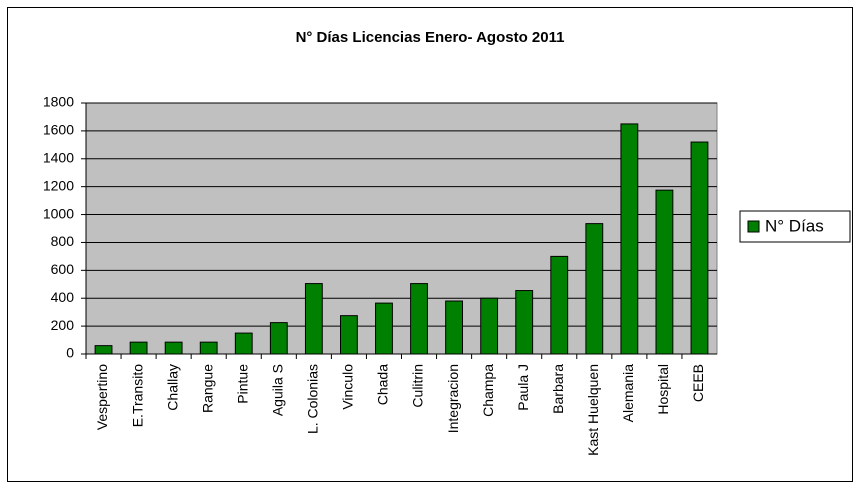 The height and width of the screenshot is (482, 853). What do you see at coordinates (430, 37) in the screenshot?
I see `chart-title: N° Días Licencias Enero- Agosto 2011` at bounding box center [430, 37].